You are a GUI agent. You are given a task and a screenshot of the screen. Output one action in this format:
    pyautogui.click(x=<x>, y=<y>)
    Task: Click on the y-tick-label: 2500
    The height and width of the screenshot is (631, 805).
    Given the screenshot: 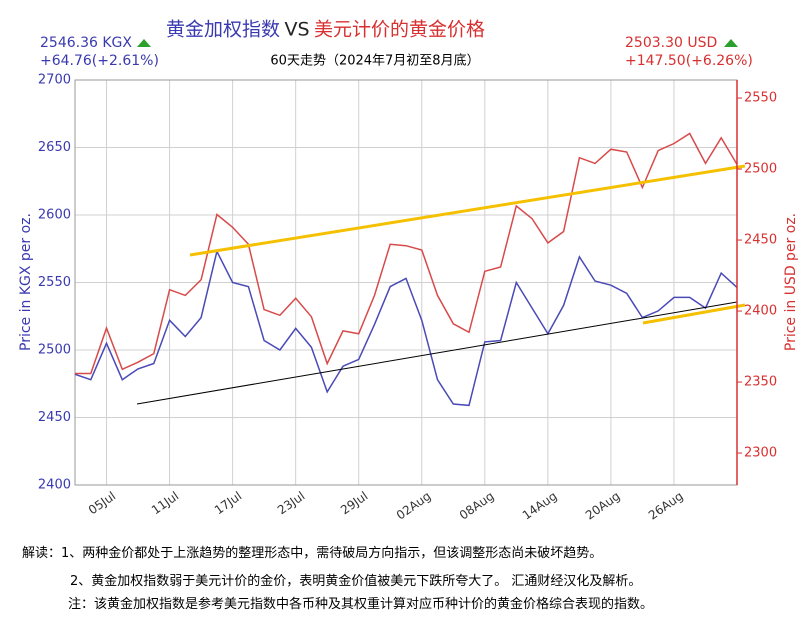 What is the action you would take?
    pyautogui.click(x=54, y=350)
    